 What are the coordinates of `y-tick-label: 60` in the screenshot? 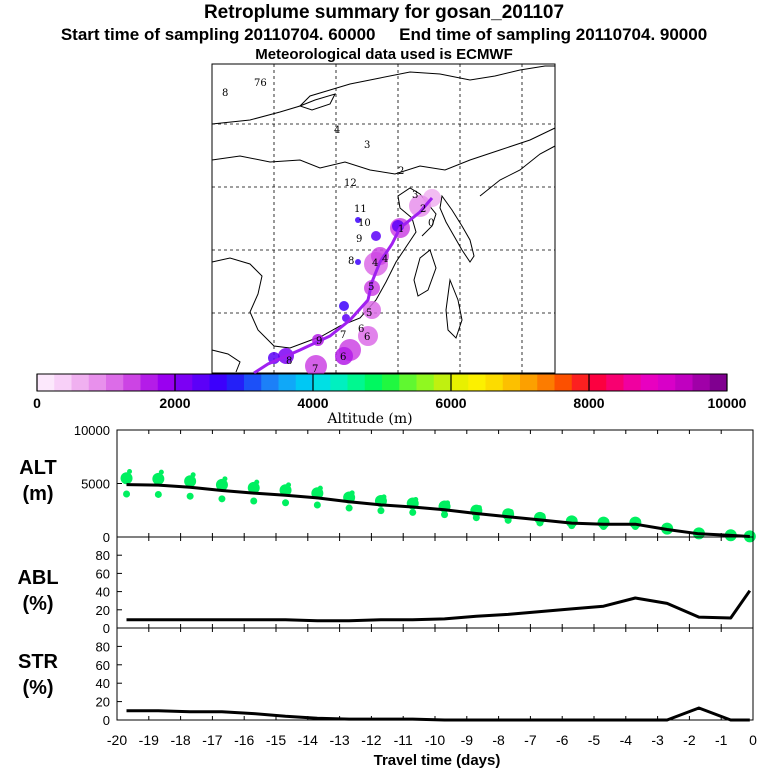 It's located at (103, 573).